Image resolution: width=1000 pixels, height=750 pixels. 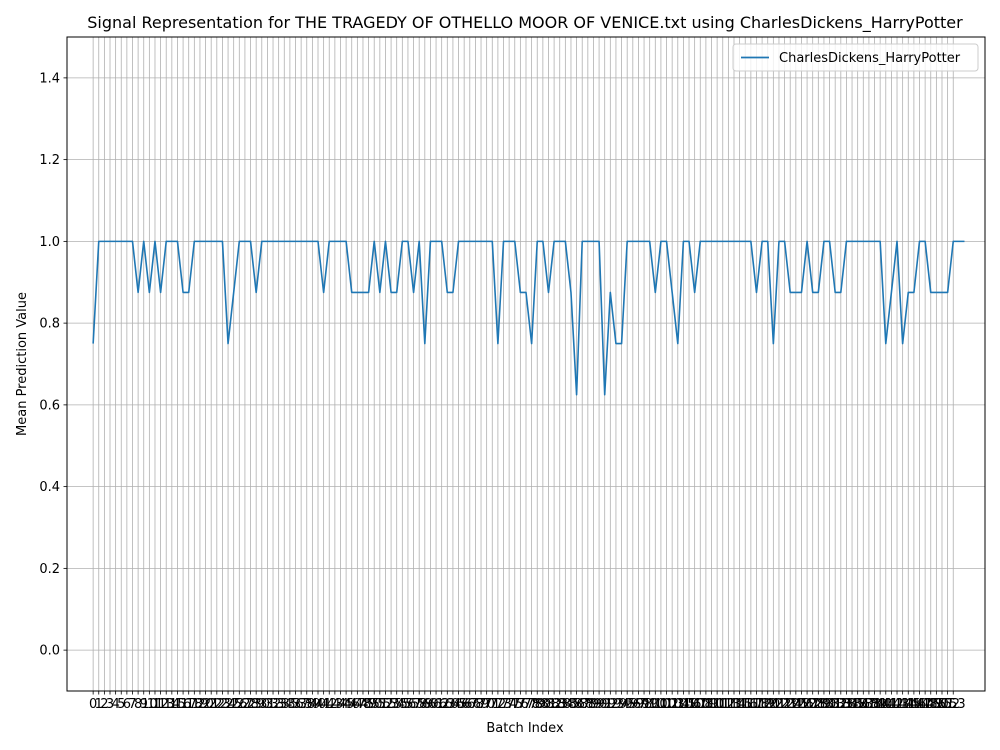 What do you see at coordinates (273, 704) in the screenshot?
I see `x-tick-label-32: 32` at bounding box center [273, 704].